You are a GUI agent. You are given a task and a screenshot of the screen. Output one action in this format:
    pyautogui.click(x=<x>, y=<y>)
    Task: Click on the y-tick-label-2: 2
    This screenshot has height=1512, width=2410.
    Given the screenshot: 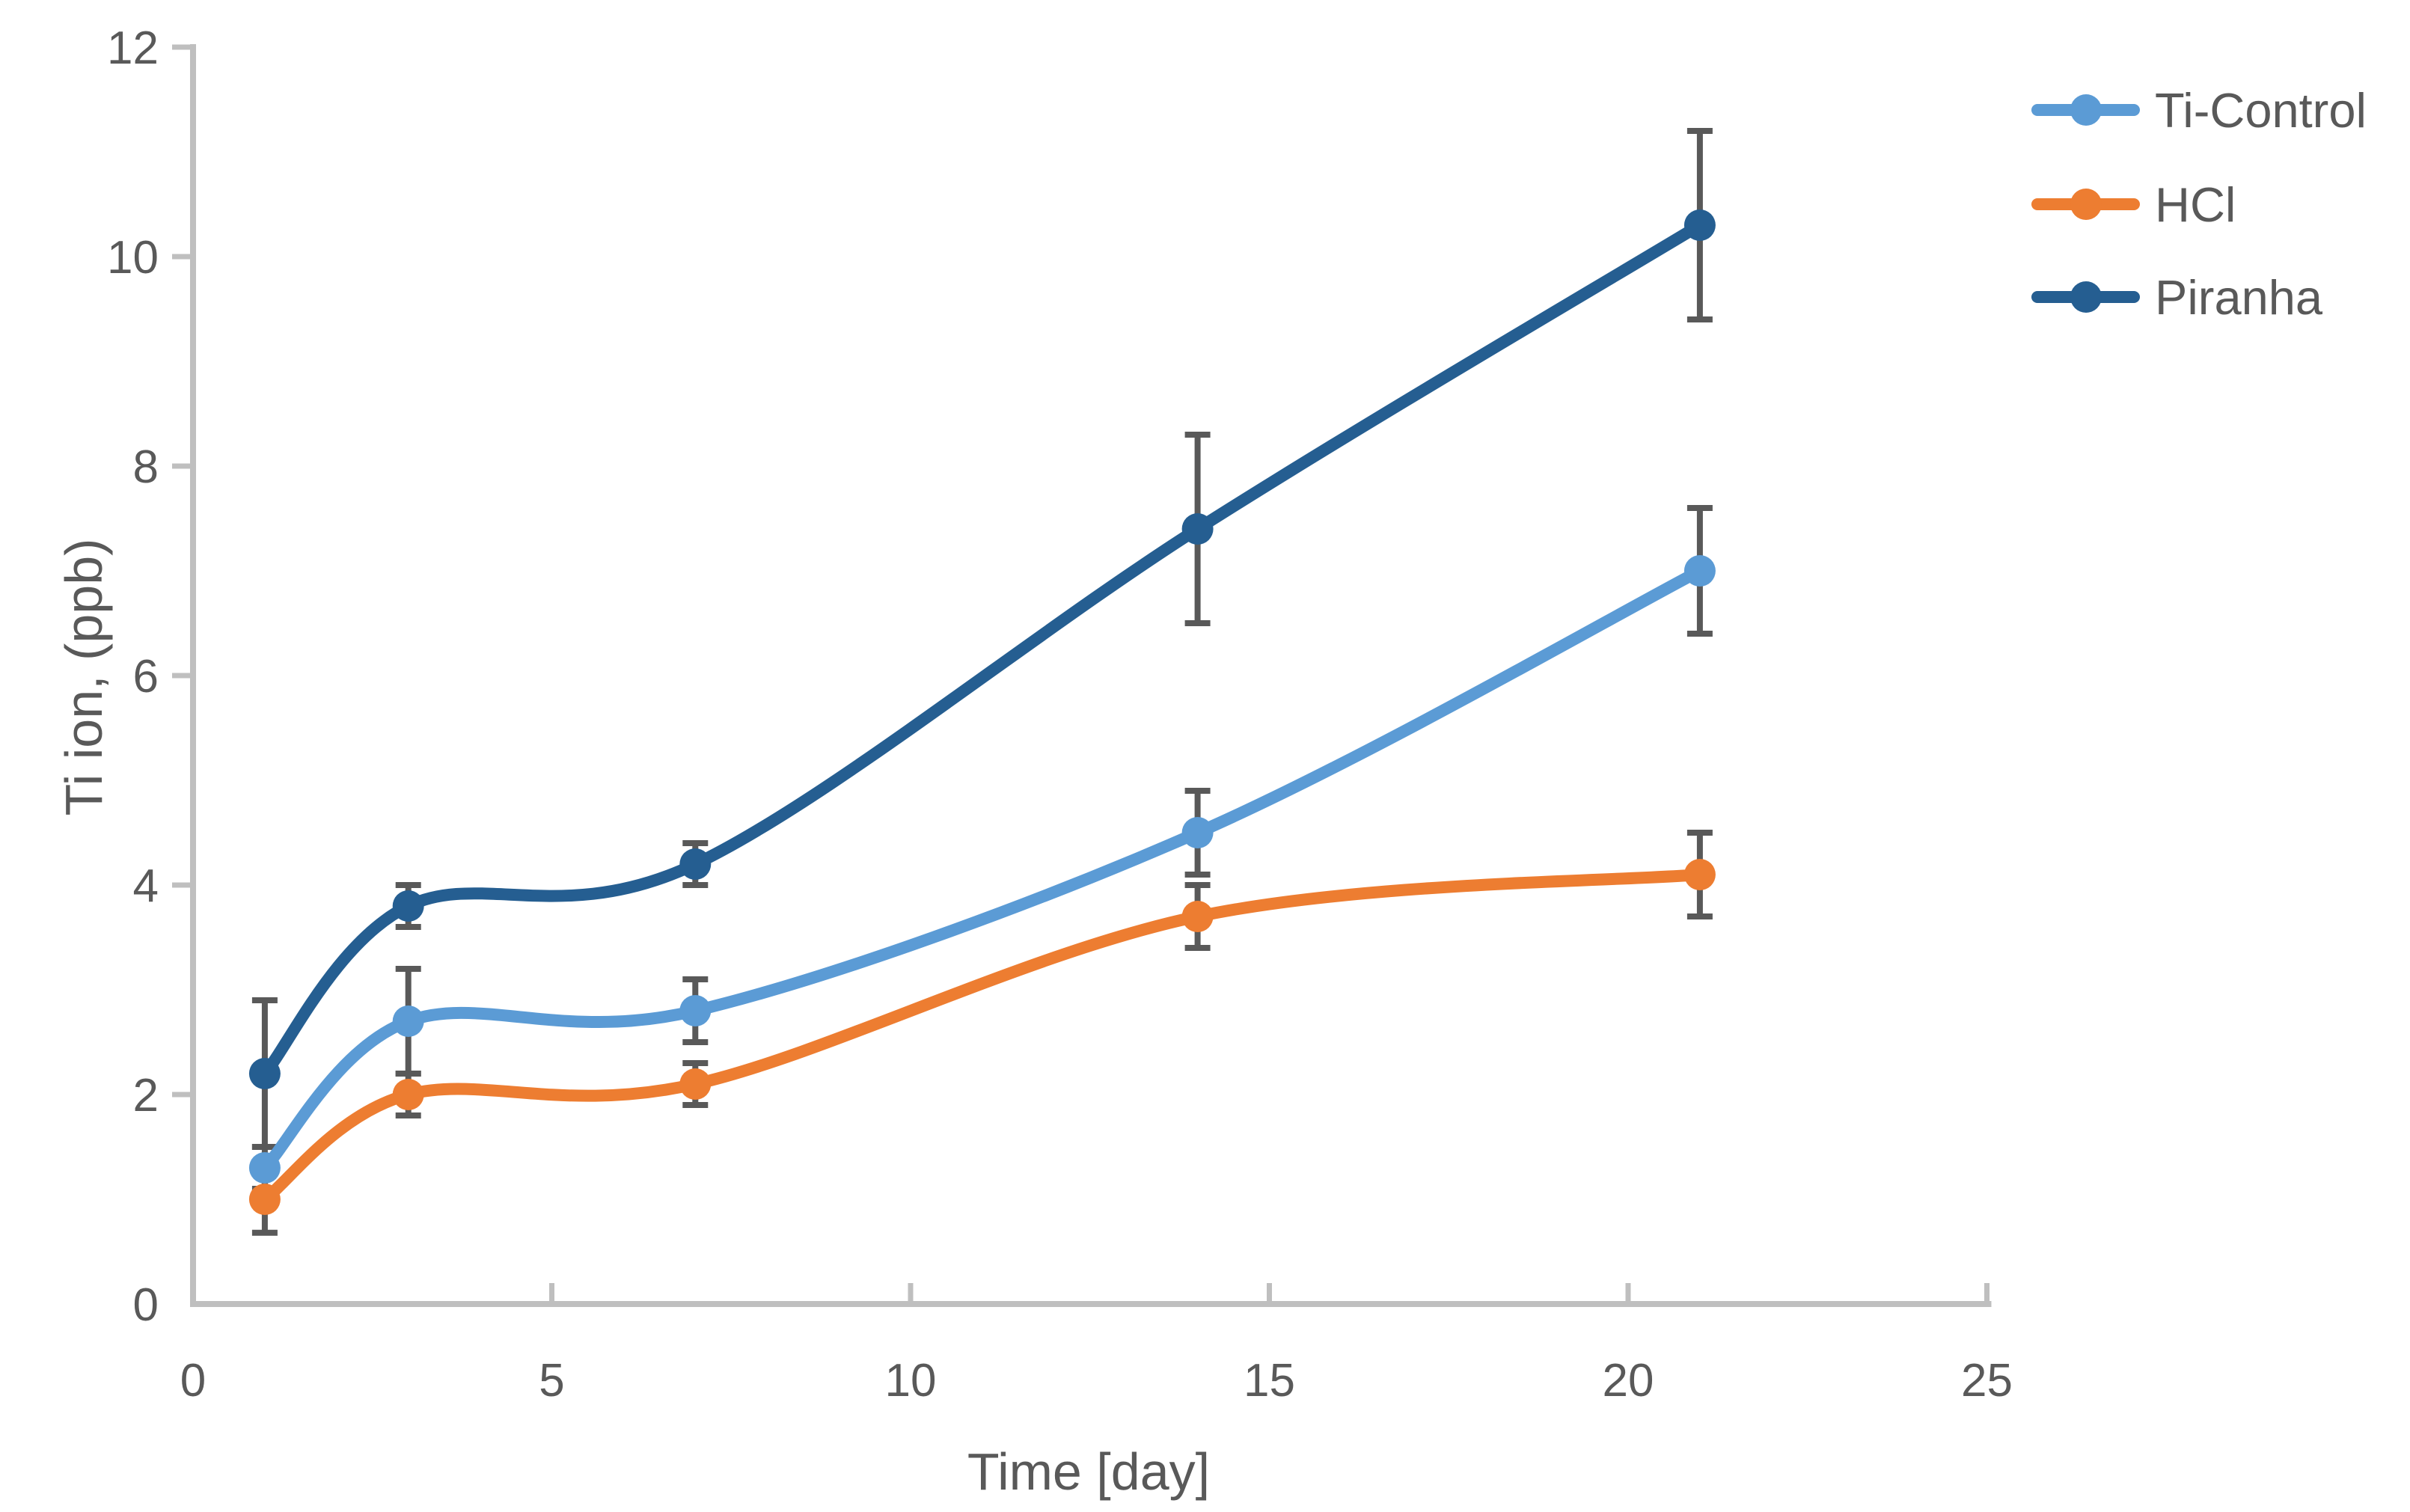 What is the action you would take?
    pyautogui.click(x=146, y=1095)
    